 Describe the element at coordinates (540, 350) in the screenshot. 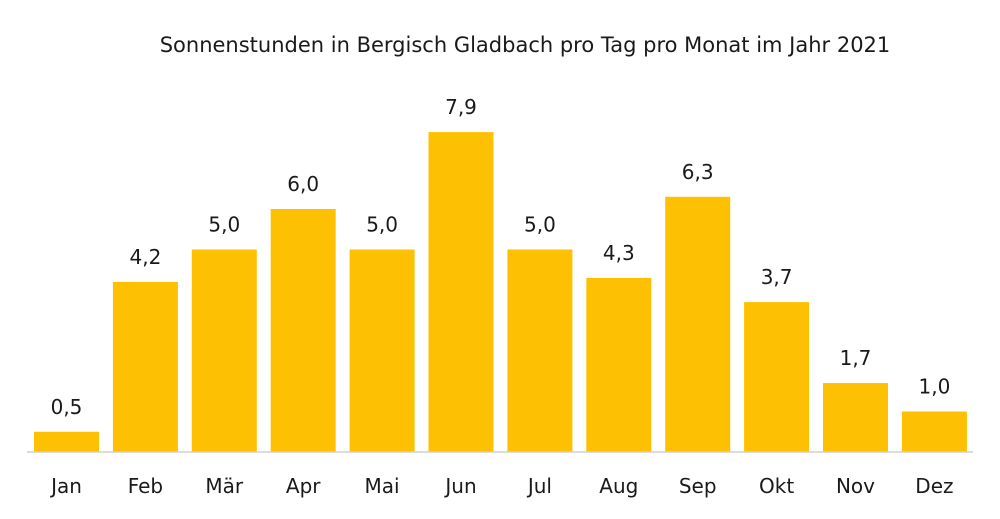

I see `bar-jul` at that location.